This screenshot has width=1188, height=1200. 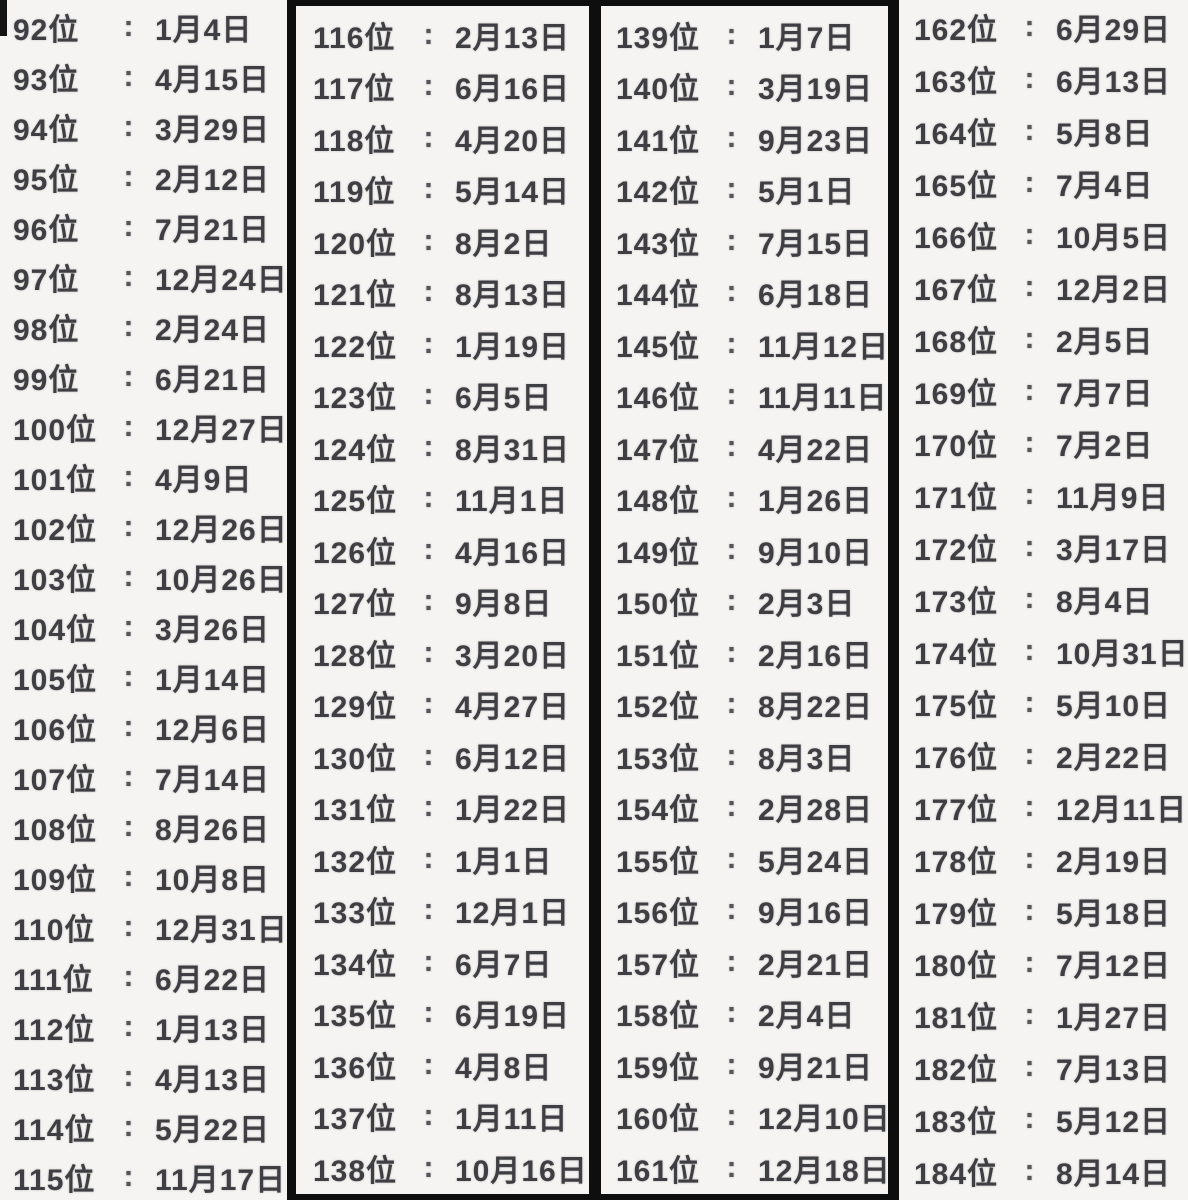 What do you see at coordinates (143, 627) in the screenshot?
I see `rank-row: 104位 : 3月26日` at bounding box center [143, 627].